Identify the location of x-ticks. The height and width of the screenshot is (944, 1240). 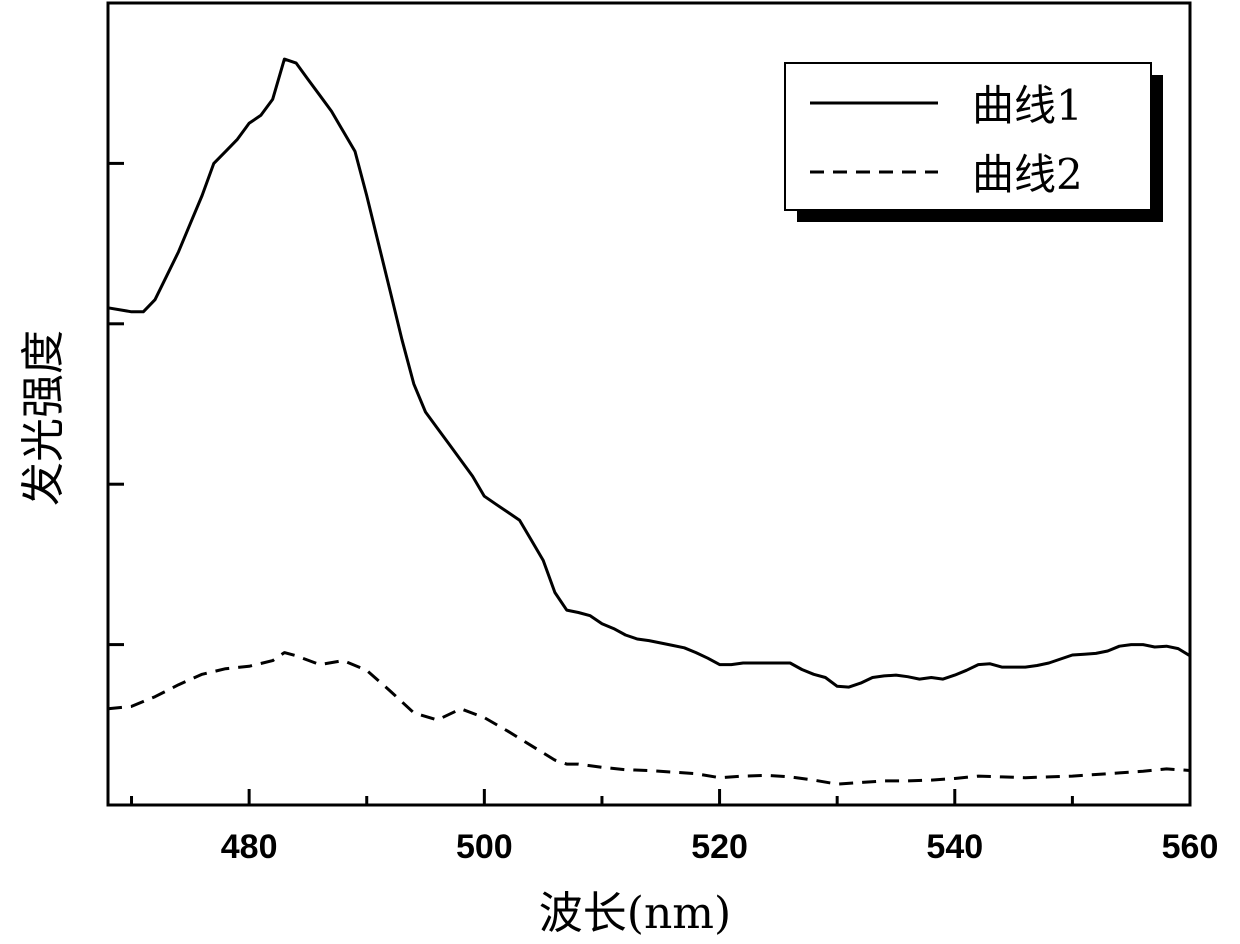
(661, 797).